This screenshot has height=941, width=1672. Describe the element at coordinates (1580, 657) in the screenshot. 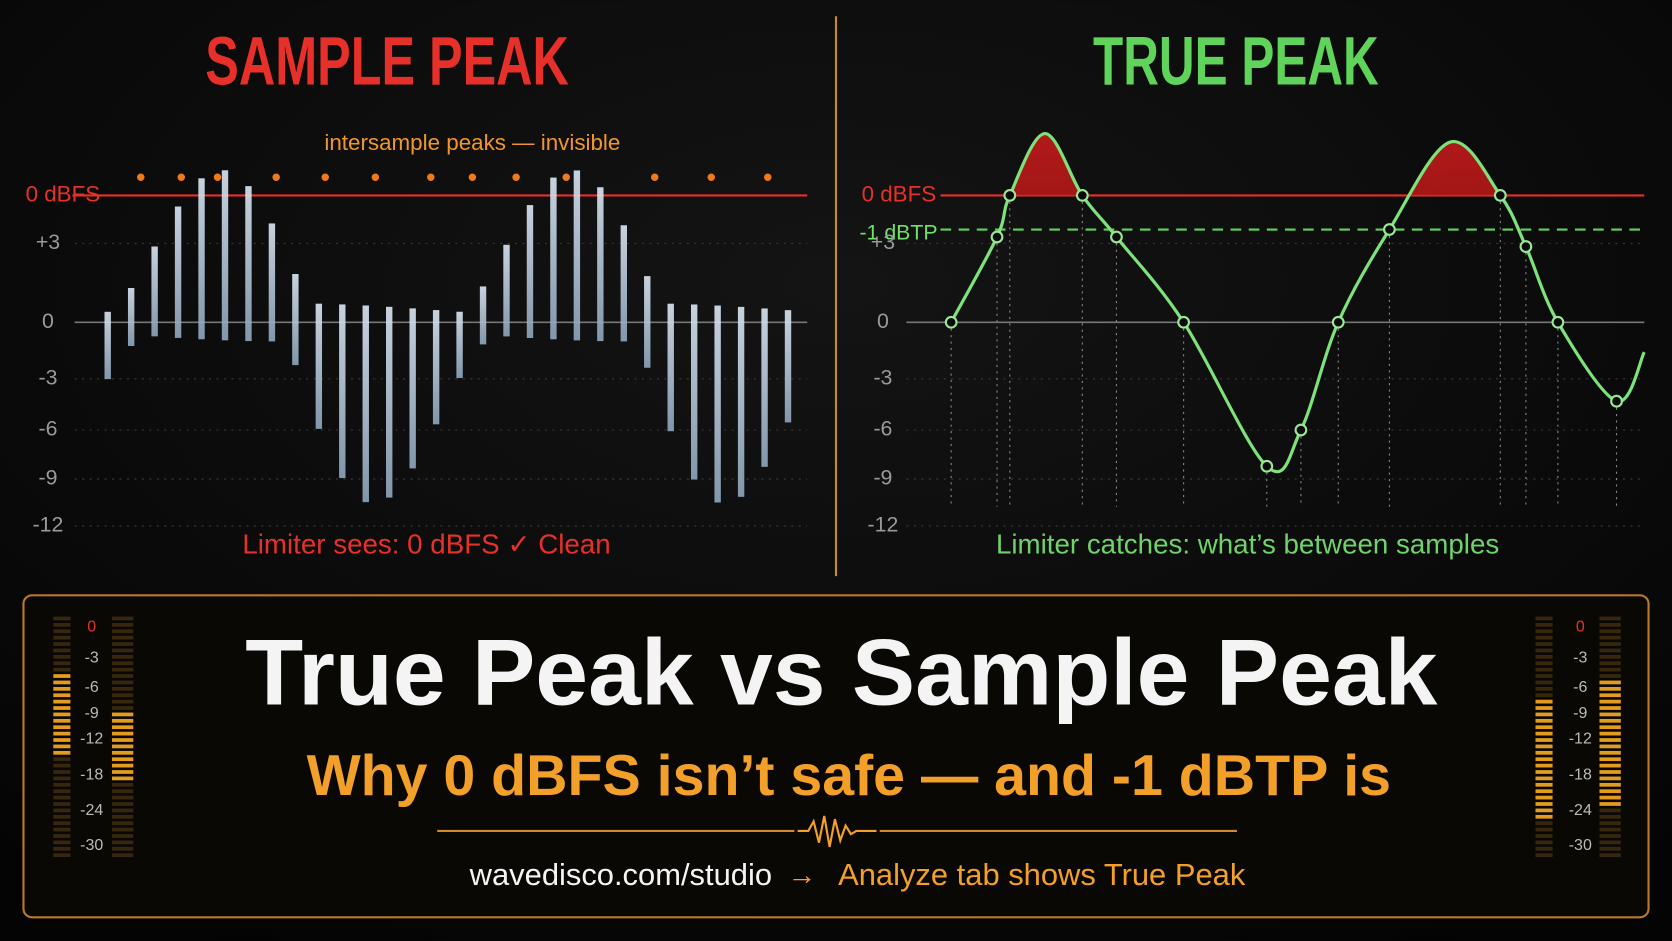

I see `meter-label: -3` at that location.